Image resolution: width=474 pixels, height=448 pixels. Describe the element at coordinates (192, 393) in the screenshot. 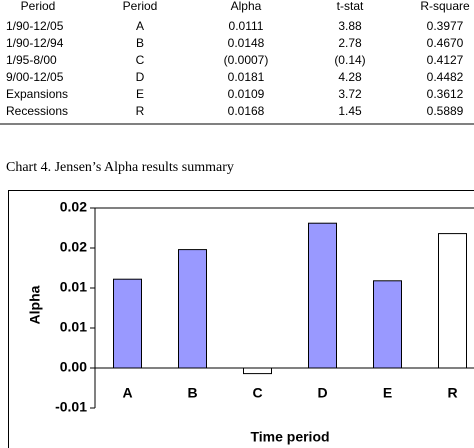

I see `x-tick-label: B` at that location.